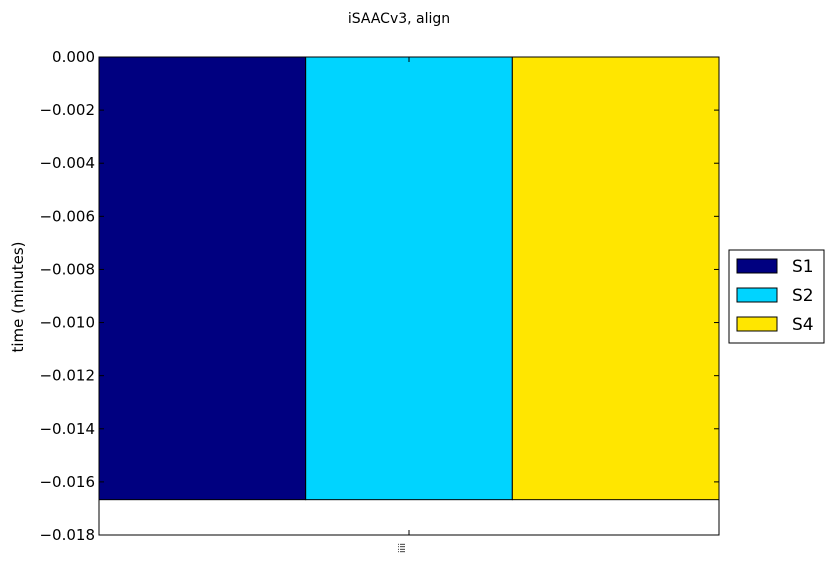 Image resolution: width=834 pixels, height=563 pixels. I want to click on y-tick-label: −0.002, so click(67, 110).